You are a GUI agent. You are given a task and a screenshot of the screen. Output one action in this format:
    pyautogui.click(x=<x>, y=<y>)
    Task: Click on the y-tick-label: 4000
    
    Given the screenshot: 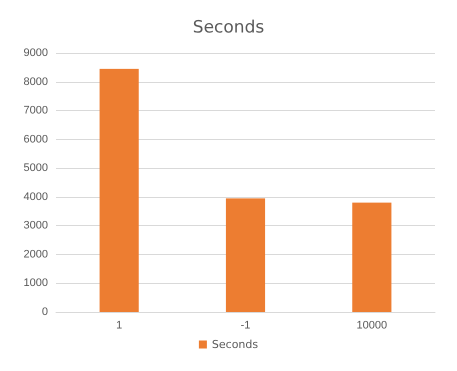 What is the action you would take?
    pyautogui.click(x=36, y=196)
    